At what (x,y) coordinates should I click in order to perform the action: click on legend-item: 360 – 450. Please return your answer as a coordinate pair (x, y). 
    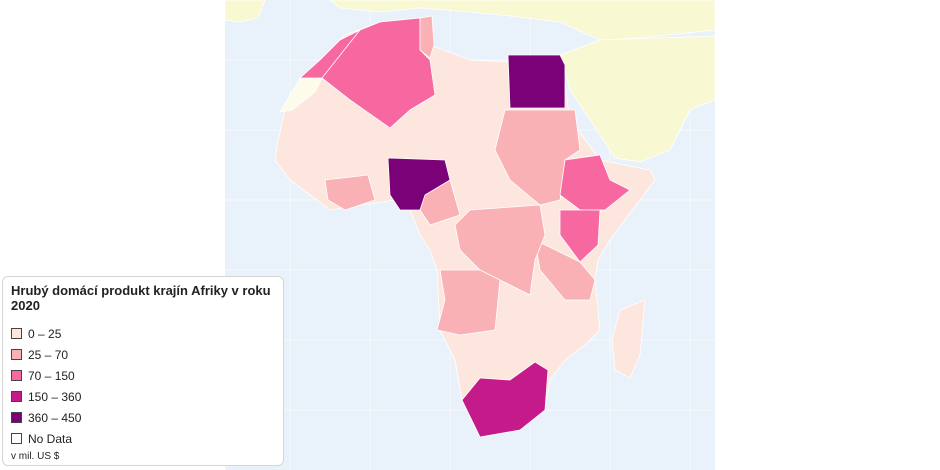
    Looking at the image, I should click on (143, 417).